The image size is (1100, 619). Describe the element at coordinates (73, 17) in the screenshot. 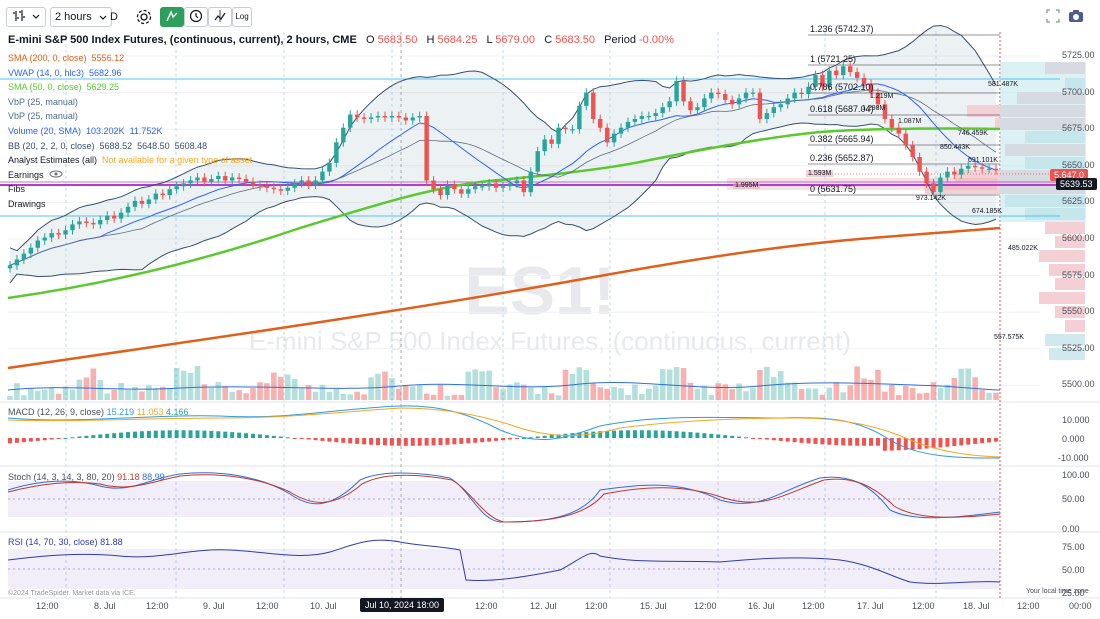

I see `interval-value: 2 hours` at that location.